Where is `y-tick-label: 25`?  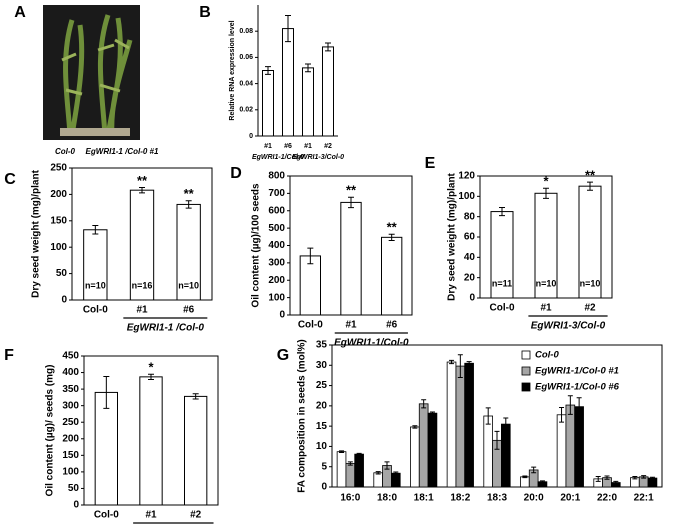 y-tick-label: 25 is located at coordinates (322, 385).